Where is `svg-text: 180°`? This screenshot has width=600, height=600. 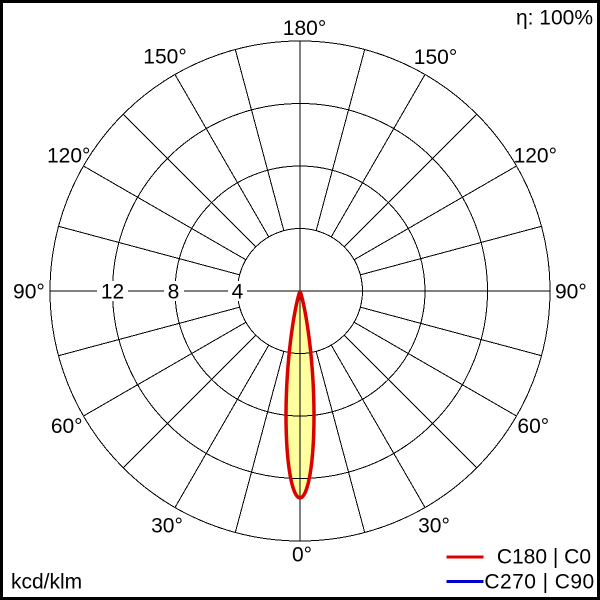 svg-text: 180° is located at coordinates (304, 28).